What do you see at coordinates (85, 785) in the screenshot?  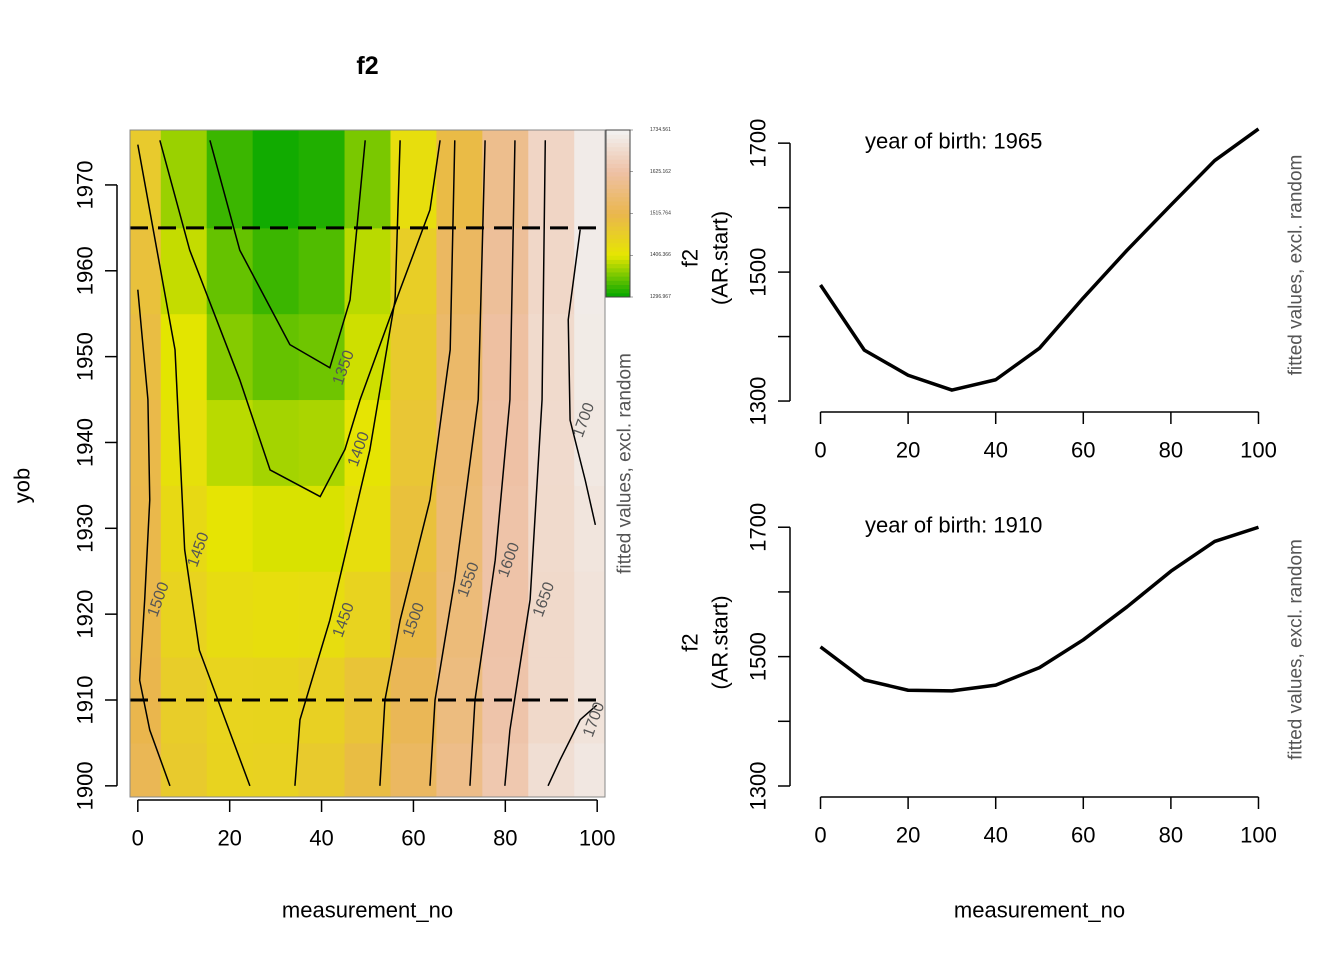 I see `y-tick-label: 1900` at bounding box center [85, 785].